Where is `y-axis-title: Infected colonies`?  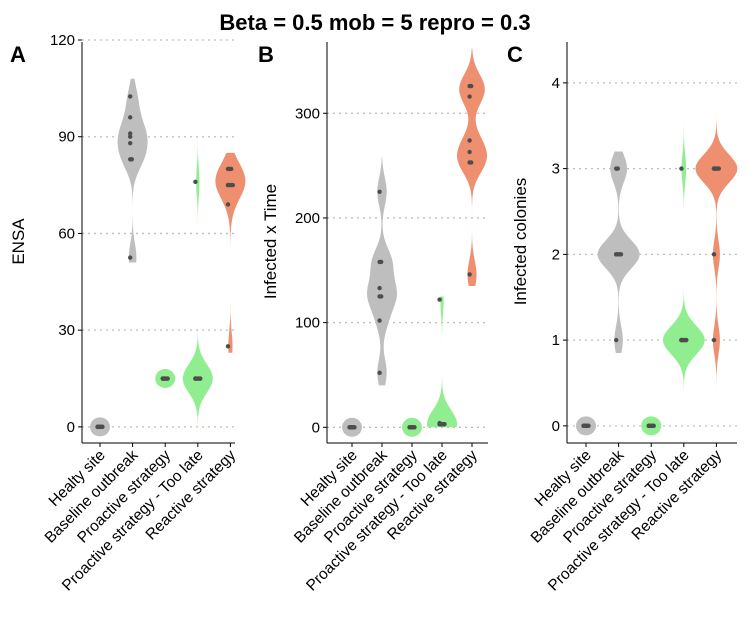
y-axis-title: Infected colonies is located at coordinates (520, 242).